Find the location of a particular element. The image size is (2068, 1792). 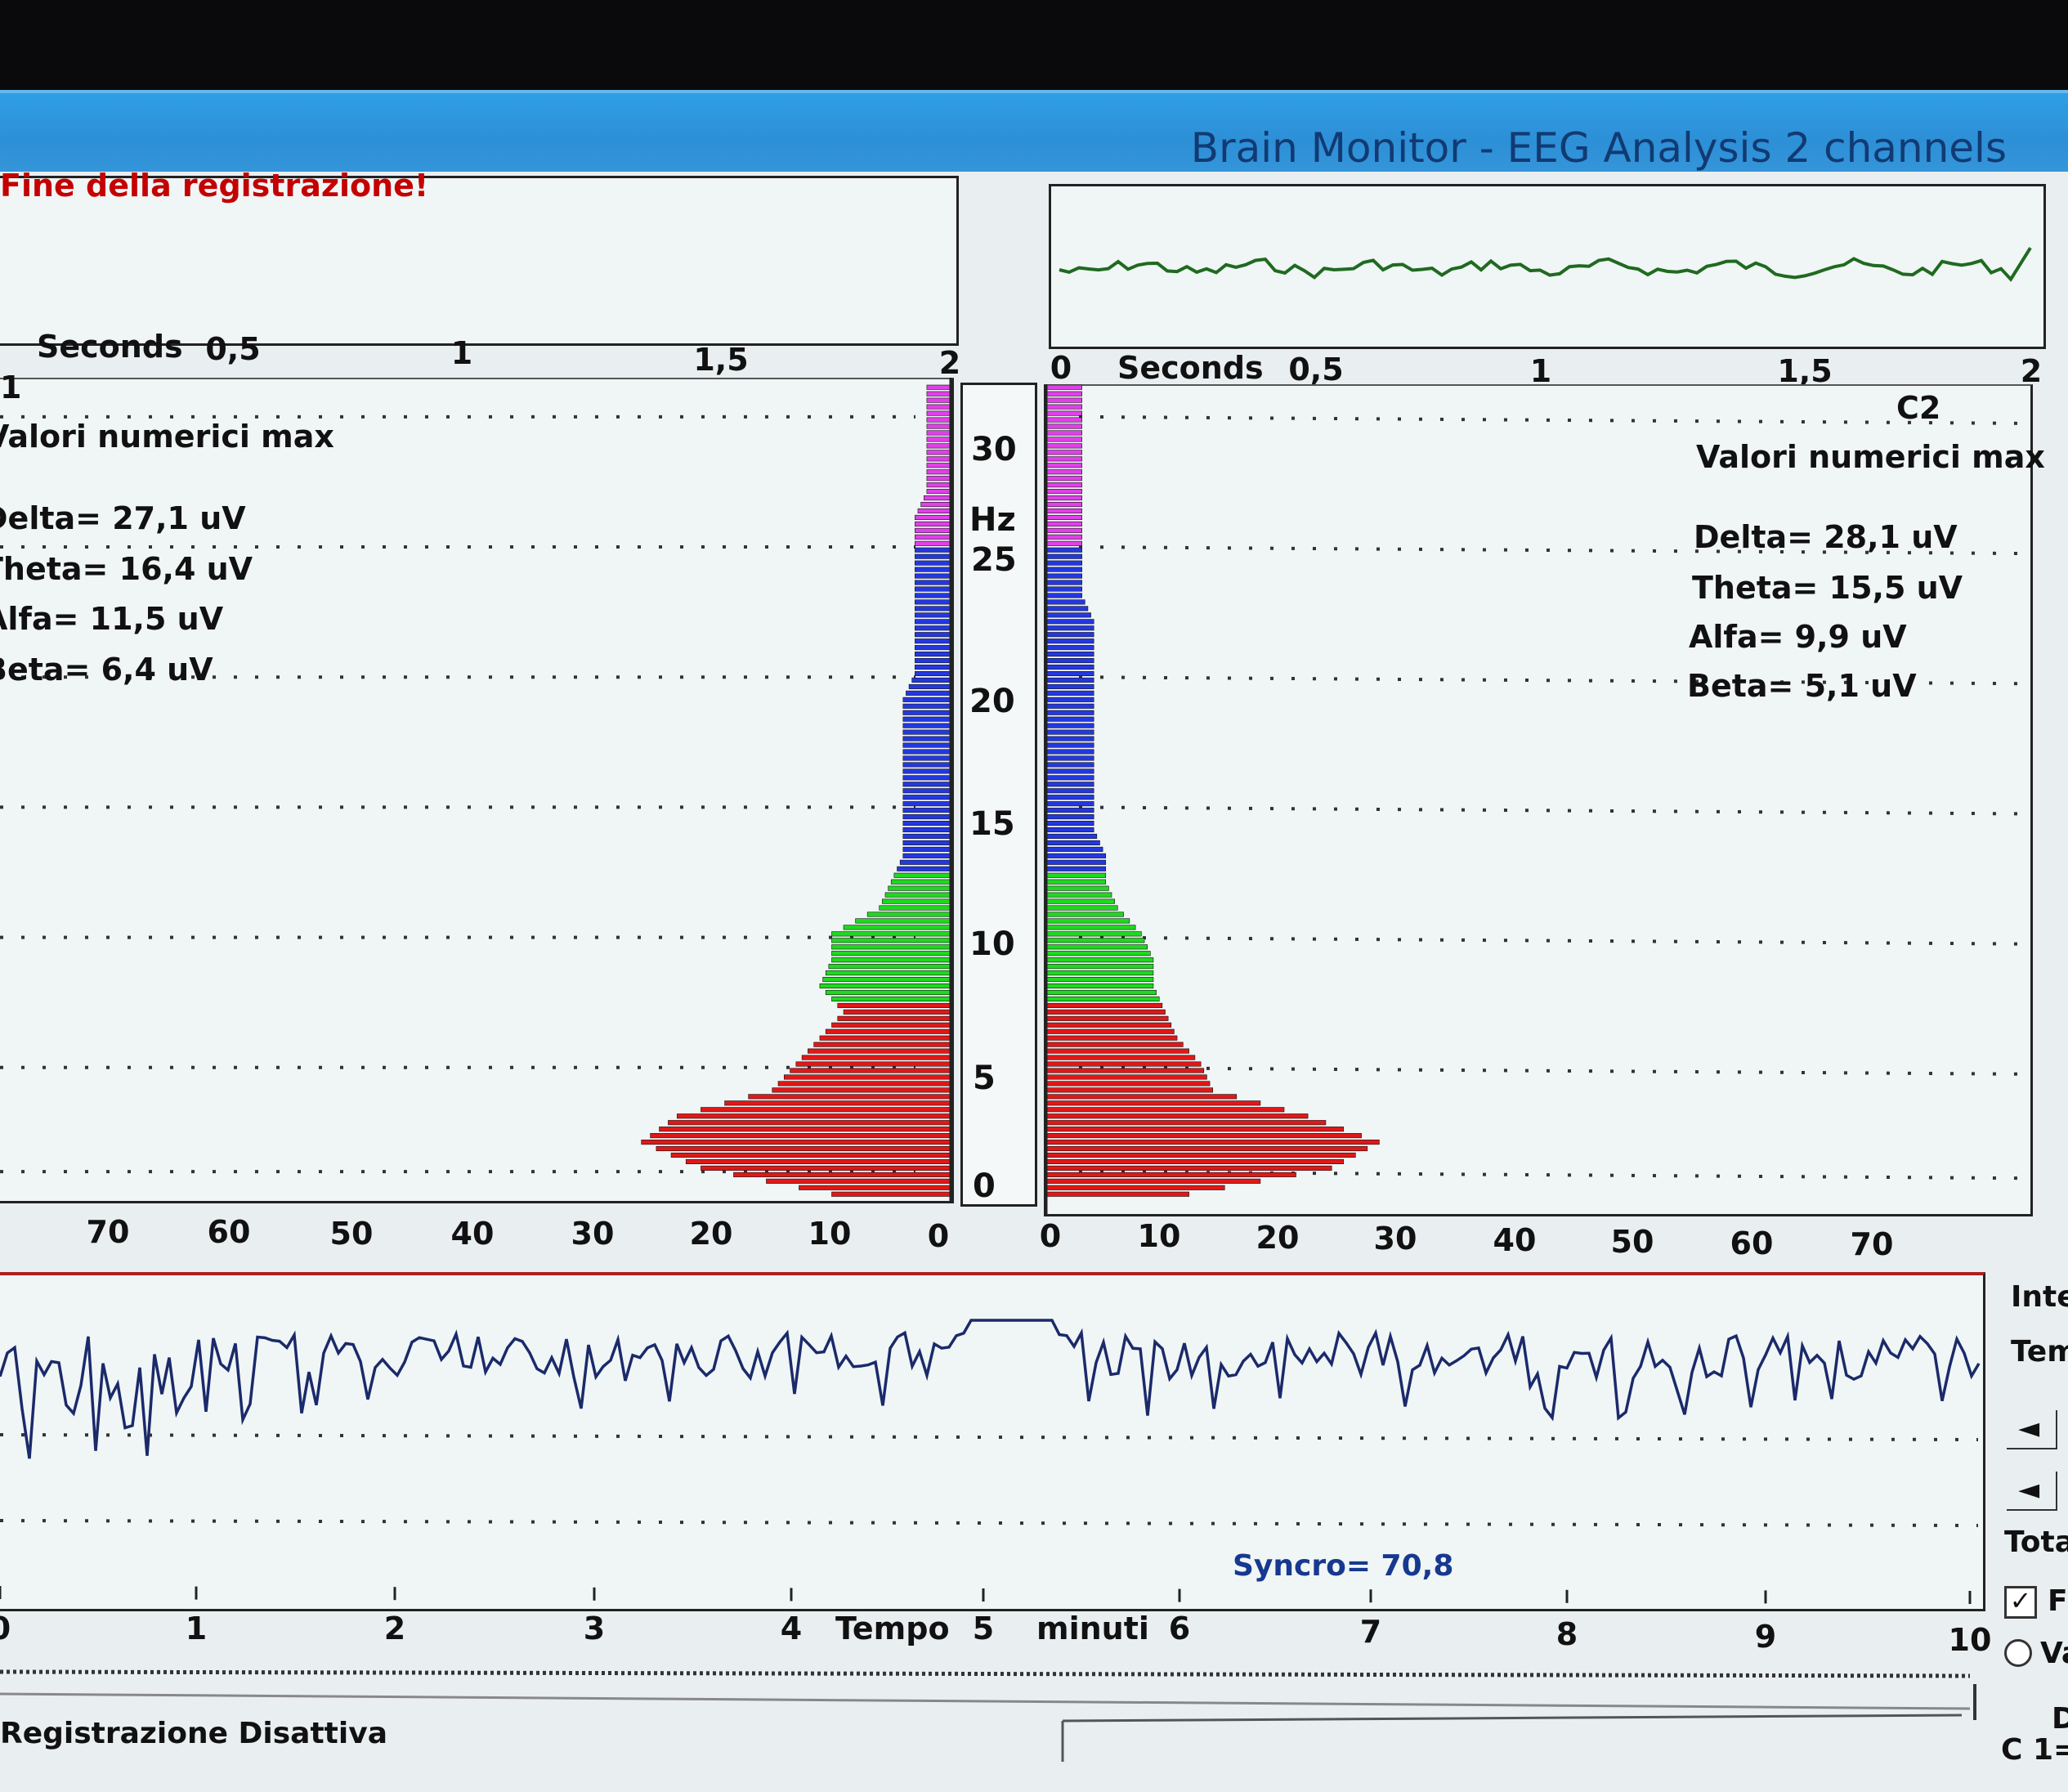

seconds-tick: 0 is located at coordinates (1061, 368).